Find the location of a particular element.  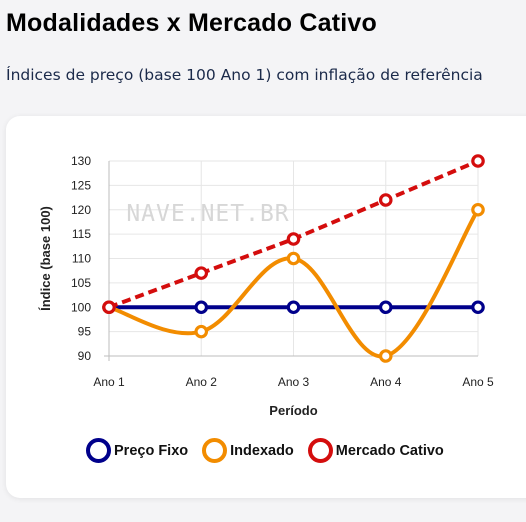

y-tick-label: 105 is located at coordinates (81, 283).